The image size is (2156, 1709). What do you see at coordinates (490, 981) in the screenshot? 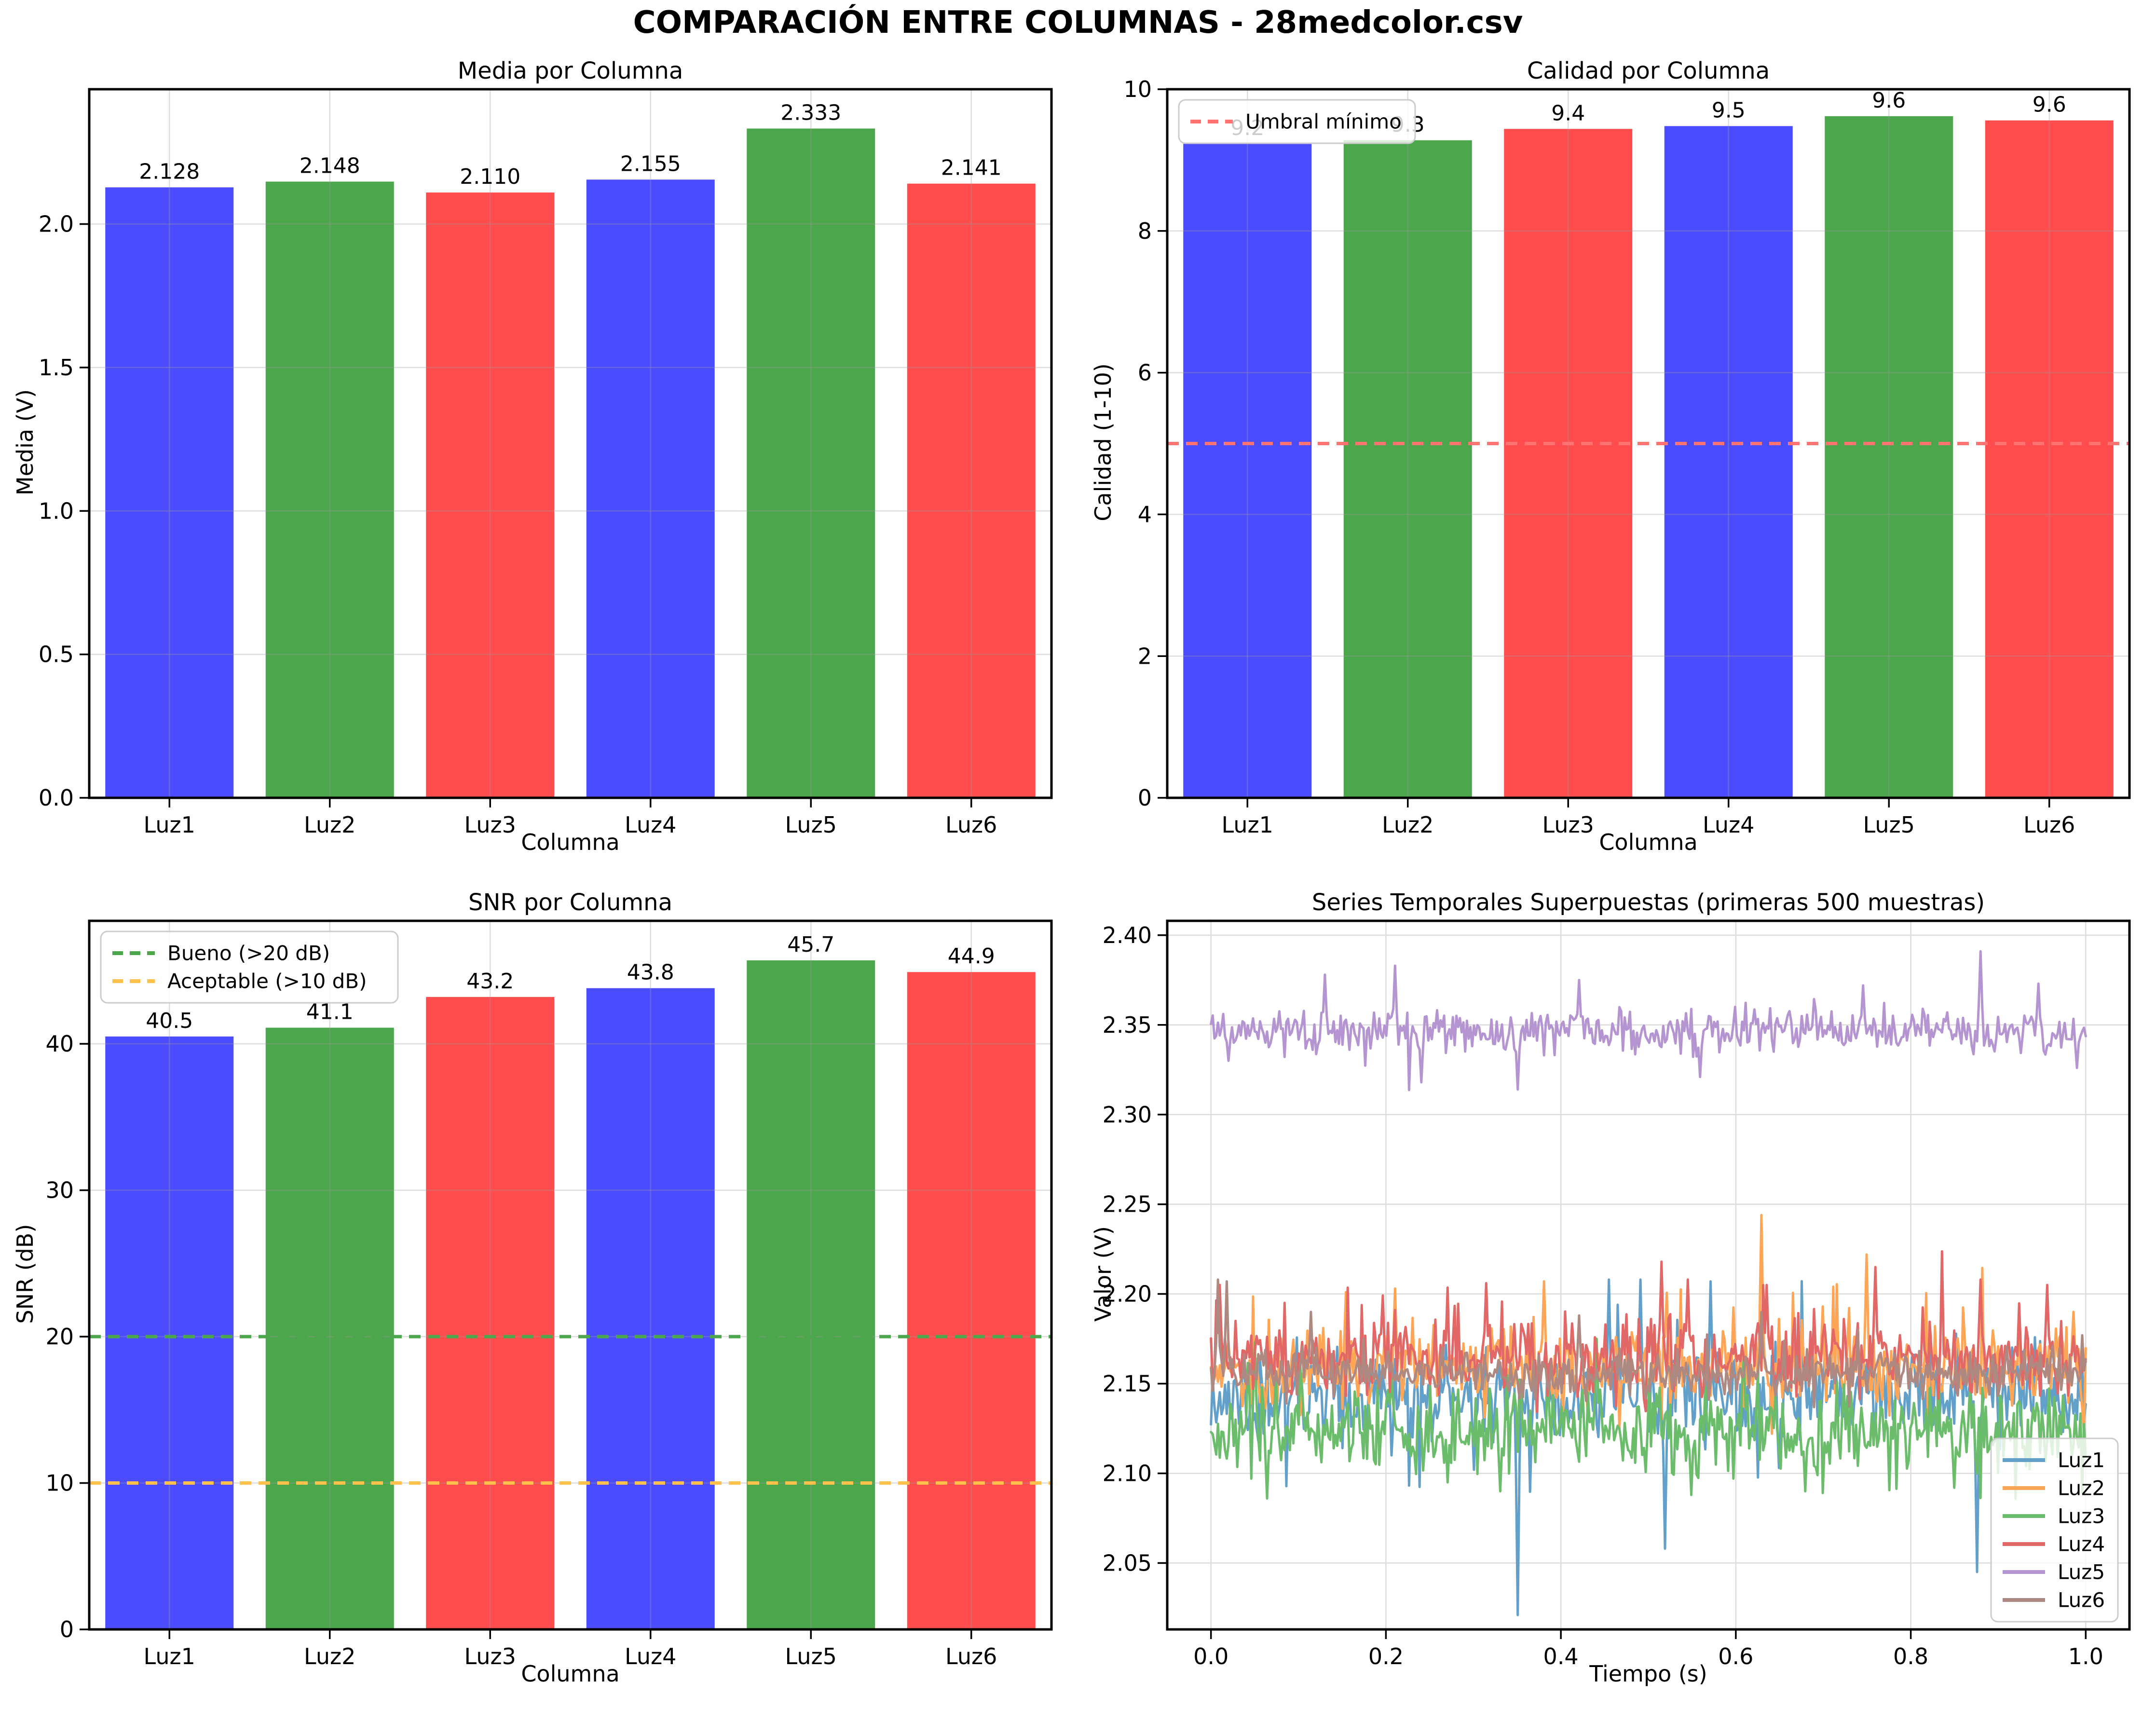
I see `svg-text: 43.2` at bounding box center [490, 981].